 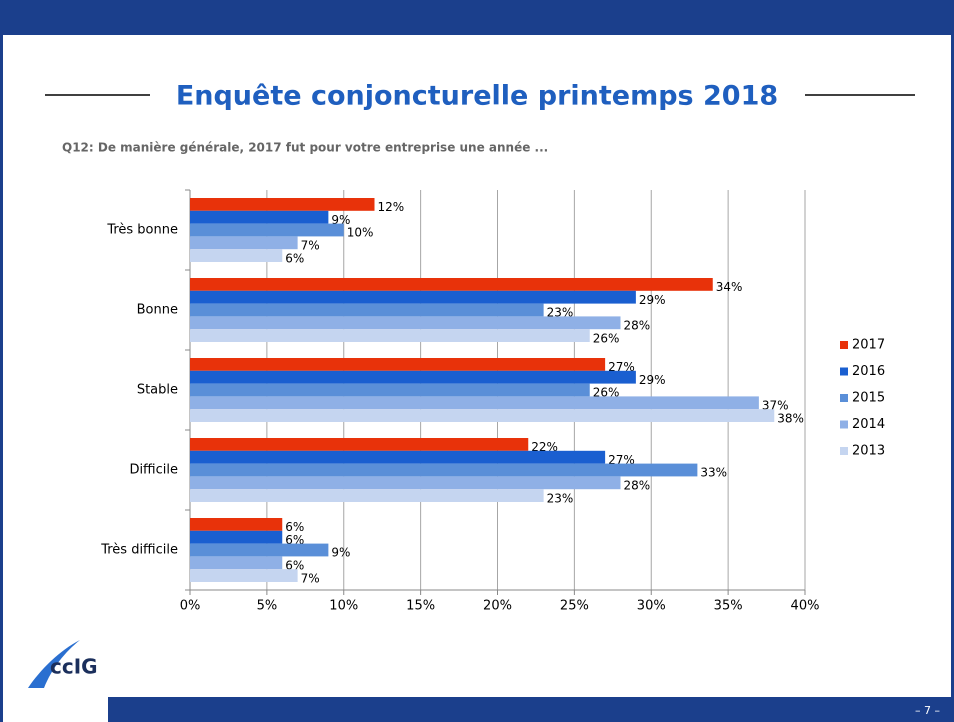 What do you see at coordinates (544, 447) in the screenshot?
I see `value-label: 22%` at bounding box center [544, 447].